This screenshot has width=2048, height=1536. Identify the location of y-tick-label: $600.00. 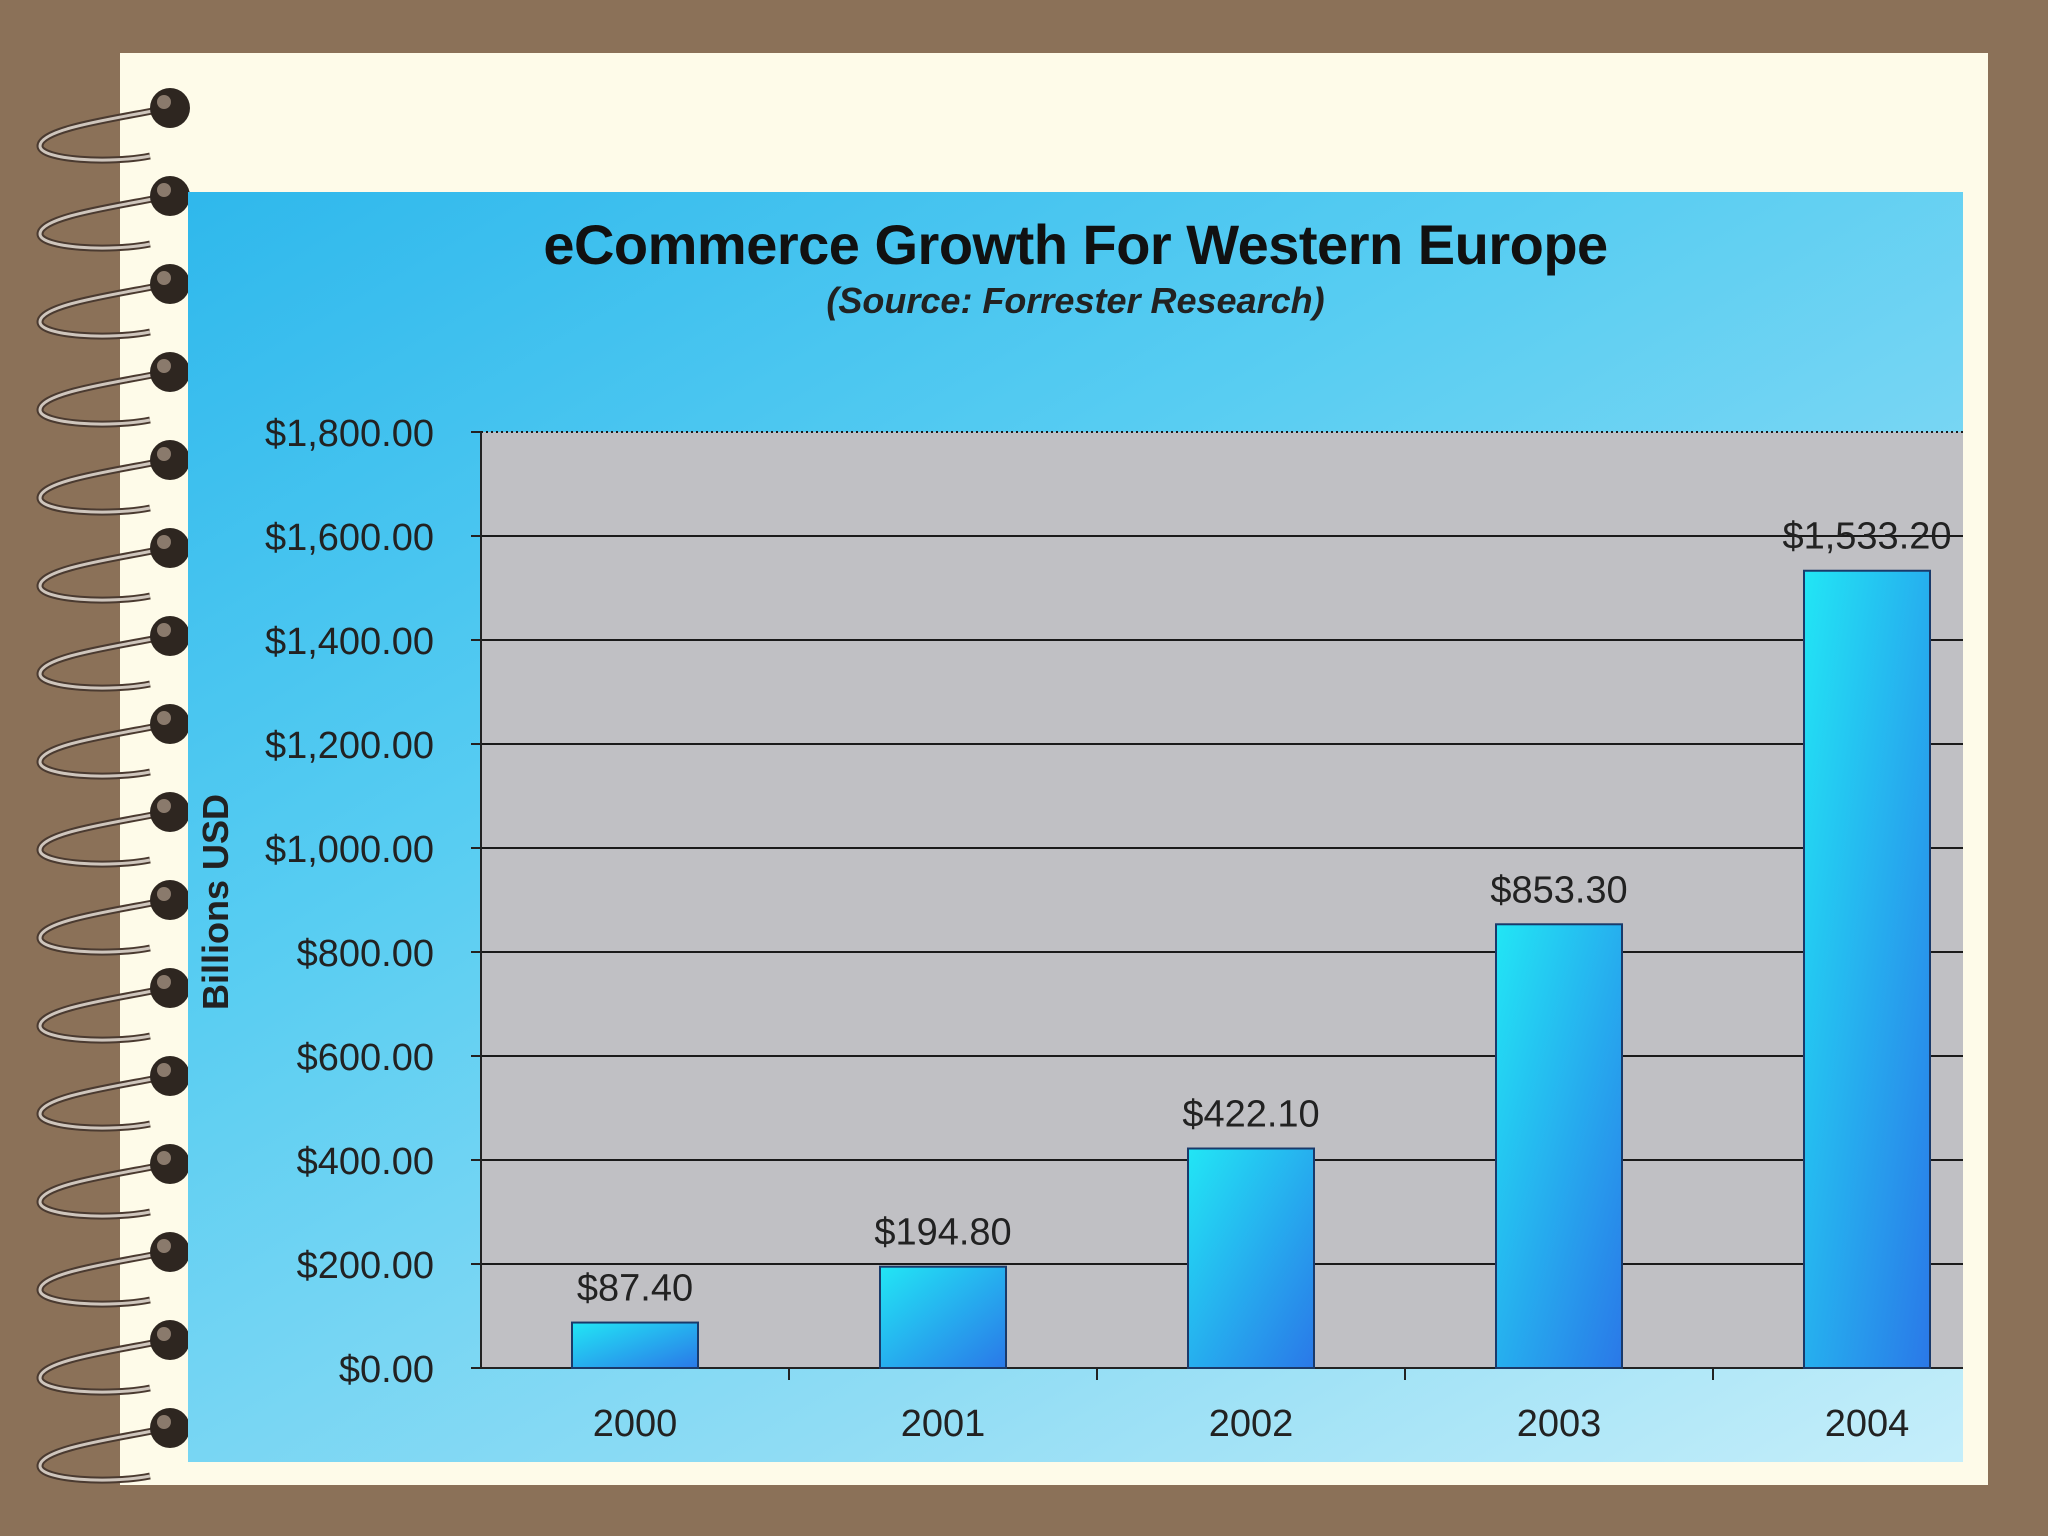
(365, 1058).